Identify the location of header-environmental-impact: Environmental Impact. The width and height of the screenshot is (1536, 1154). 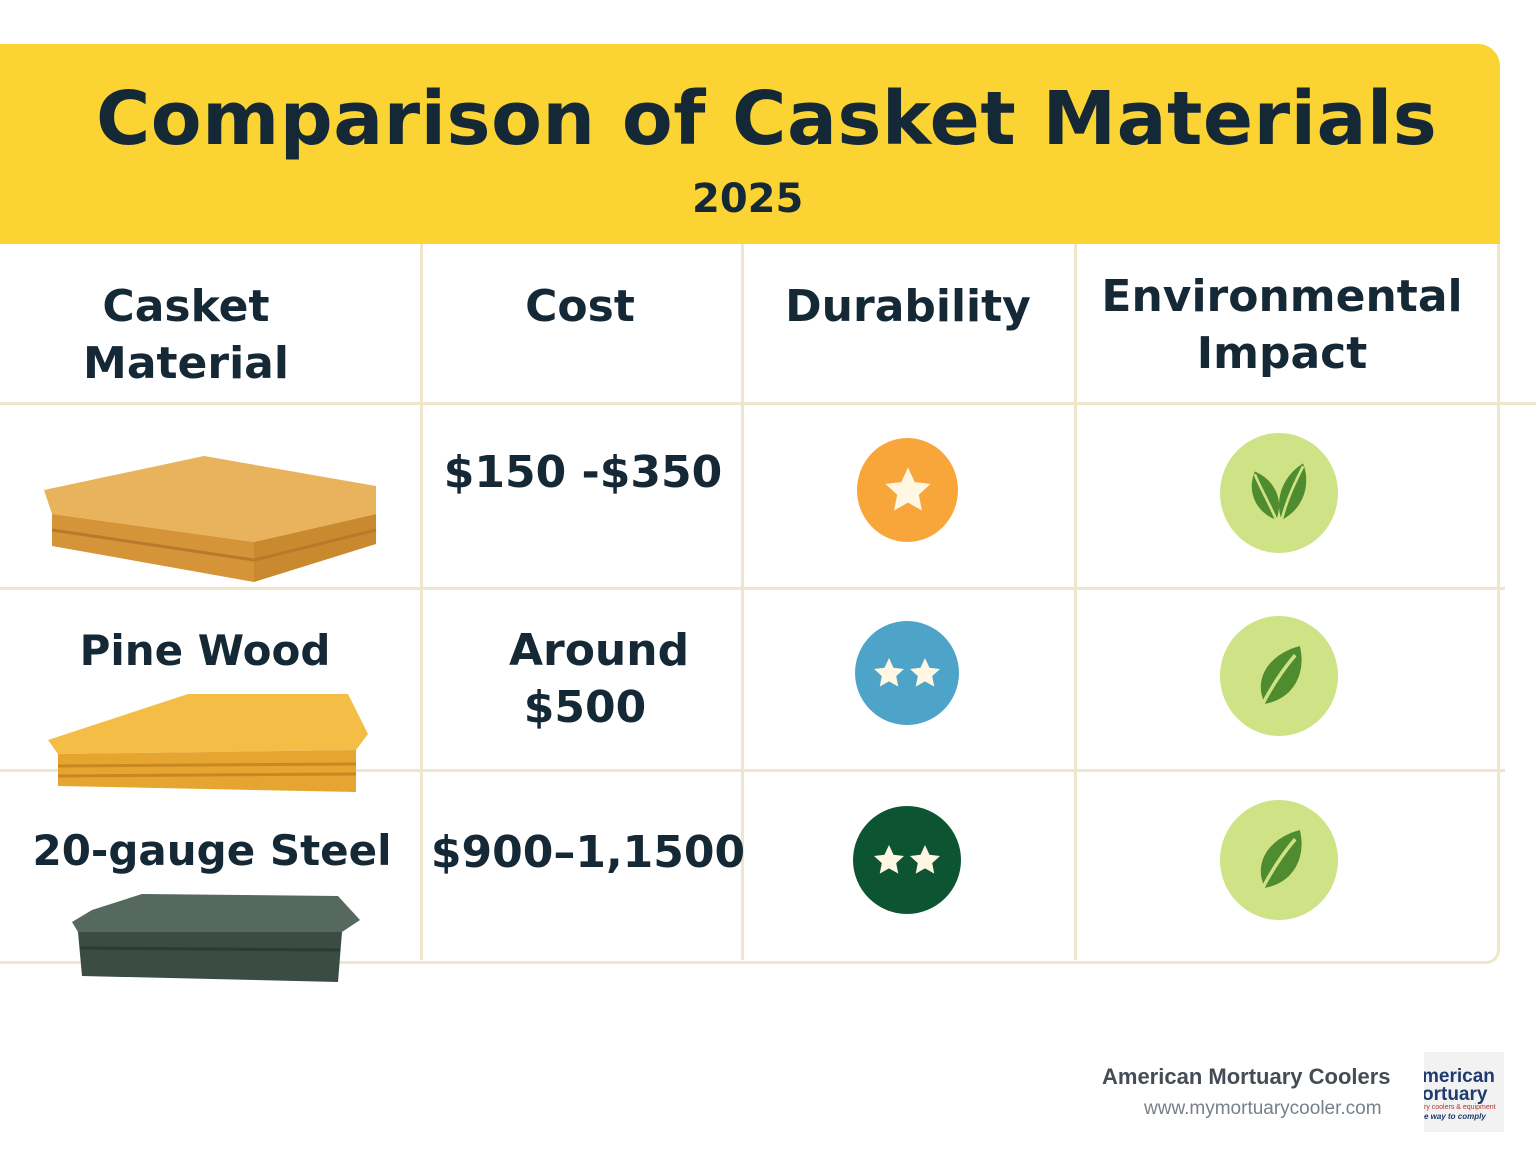
(1281, 325).